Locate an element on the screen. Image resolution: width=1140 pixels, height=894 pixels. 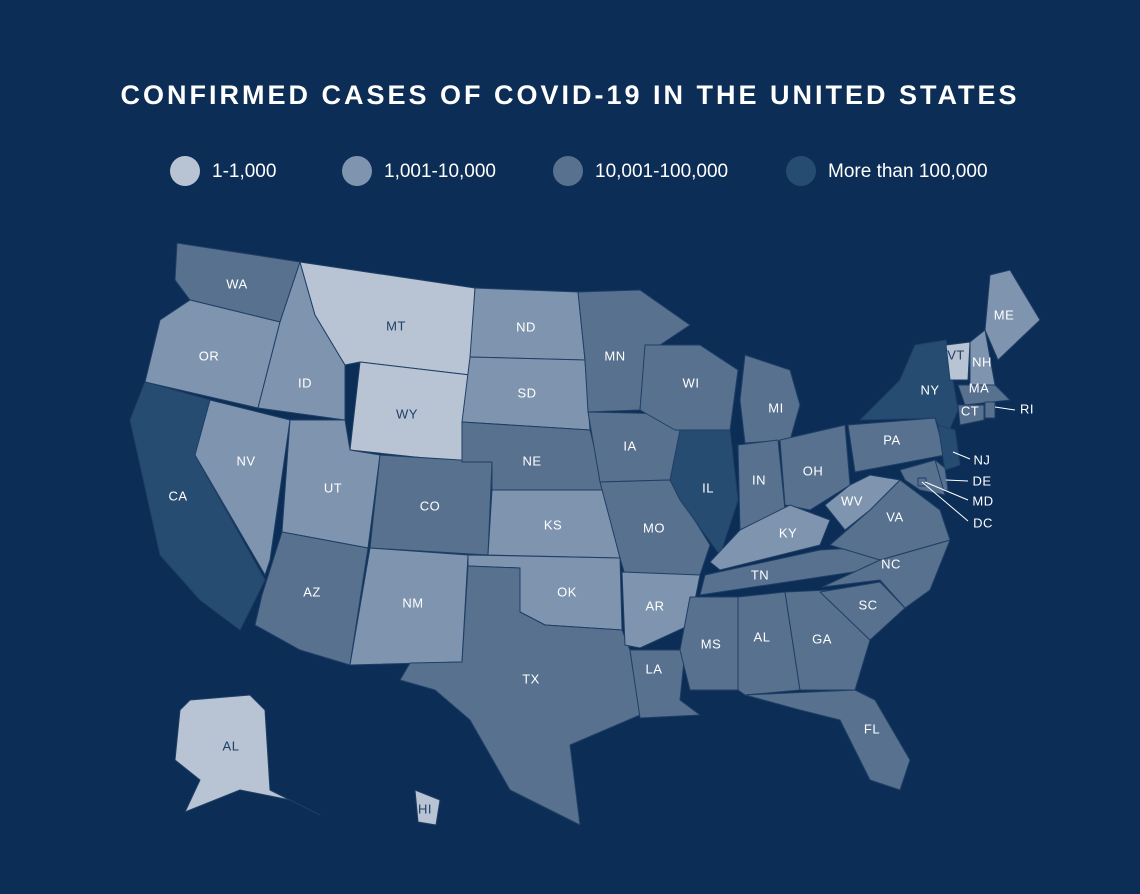
state-label: MN is located at coordinates (614, 355).